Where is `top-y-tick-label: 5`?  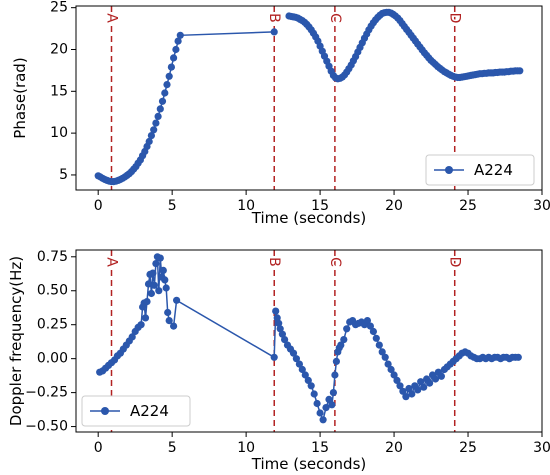 top-y-tick-label: 5 is located at coordinates (63, 175).